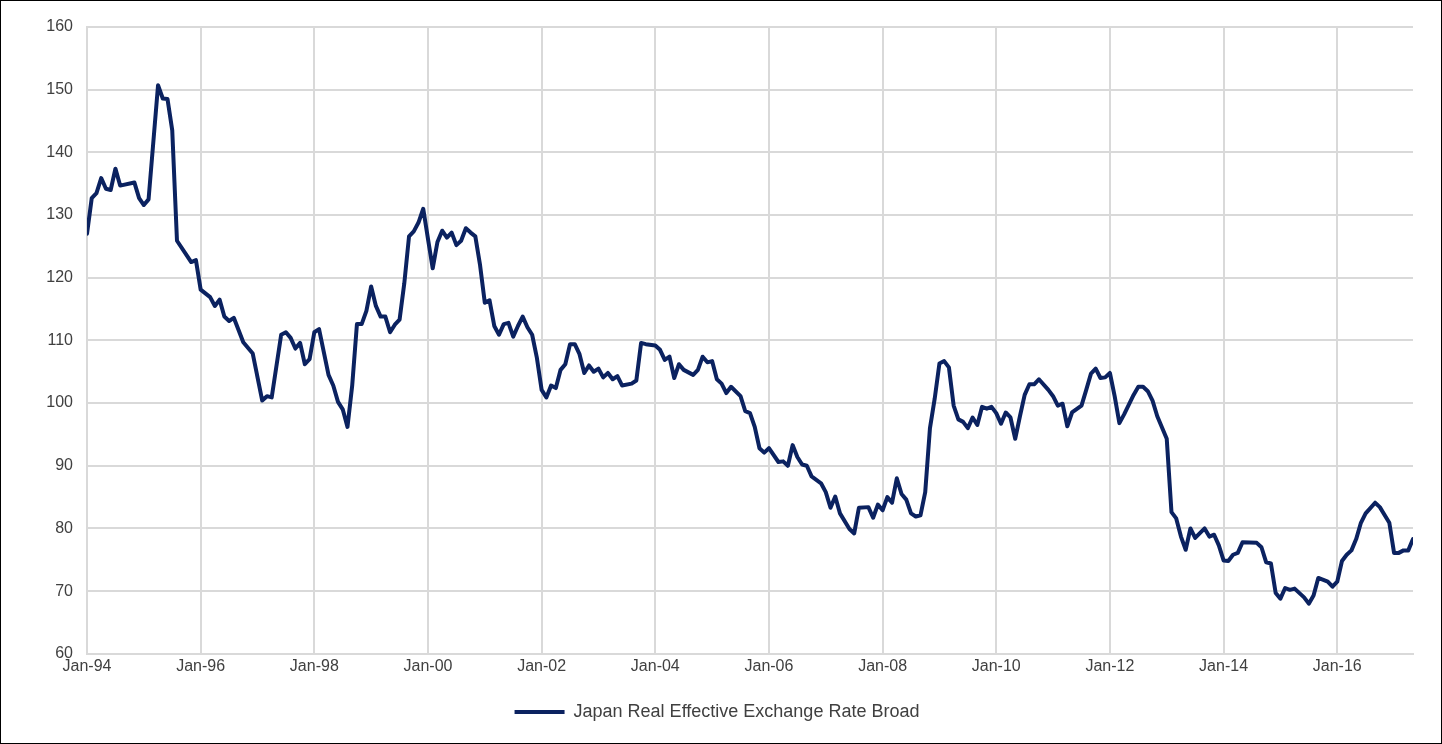  What do you see at coordinates (60, 151) in the screenshot?
I see `y-tick-label: 140` at bounding box center [60, 151].